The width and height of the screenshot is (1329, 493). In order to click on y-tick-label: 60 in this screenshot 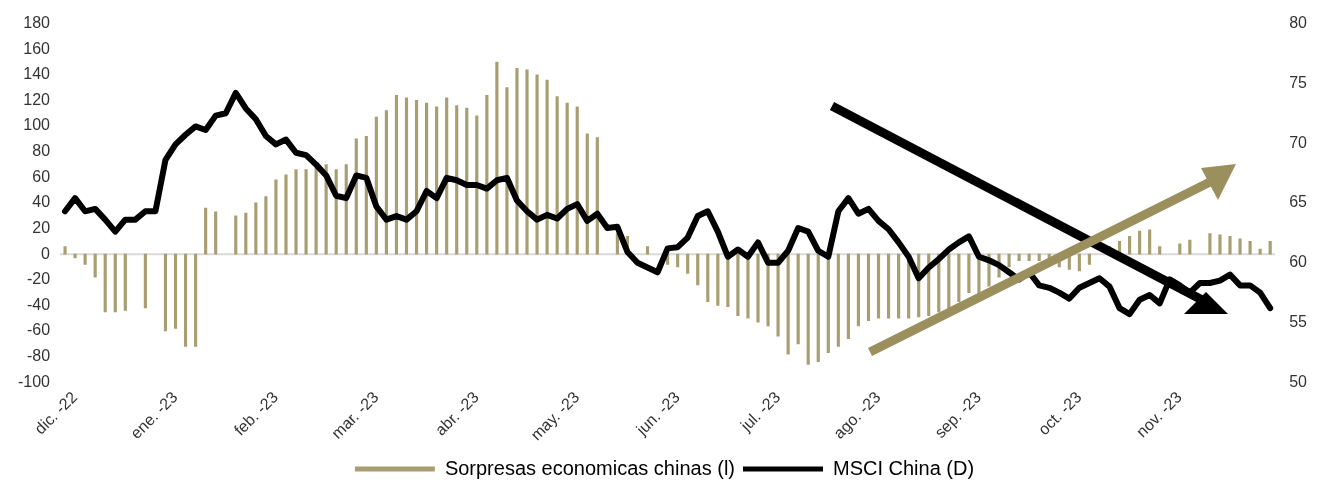, I will do `click(41, 176)`.